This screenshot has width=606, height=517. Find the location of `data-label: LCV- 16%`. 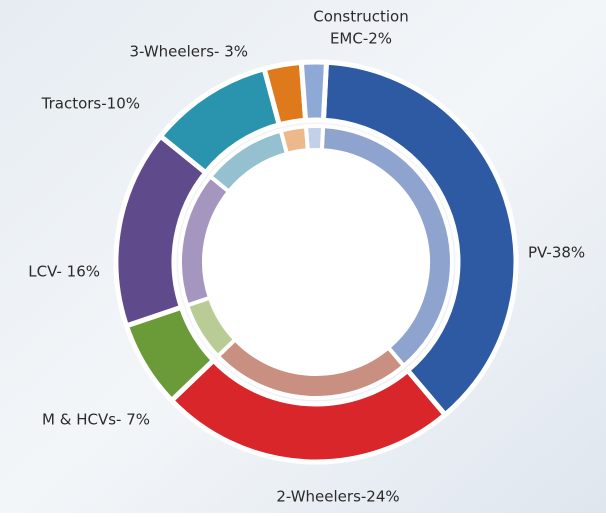

data-label: LCV- 16% is located at coordinates (64, 272).